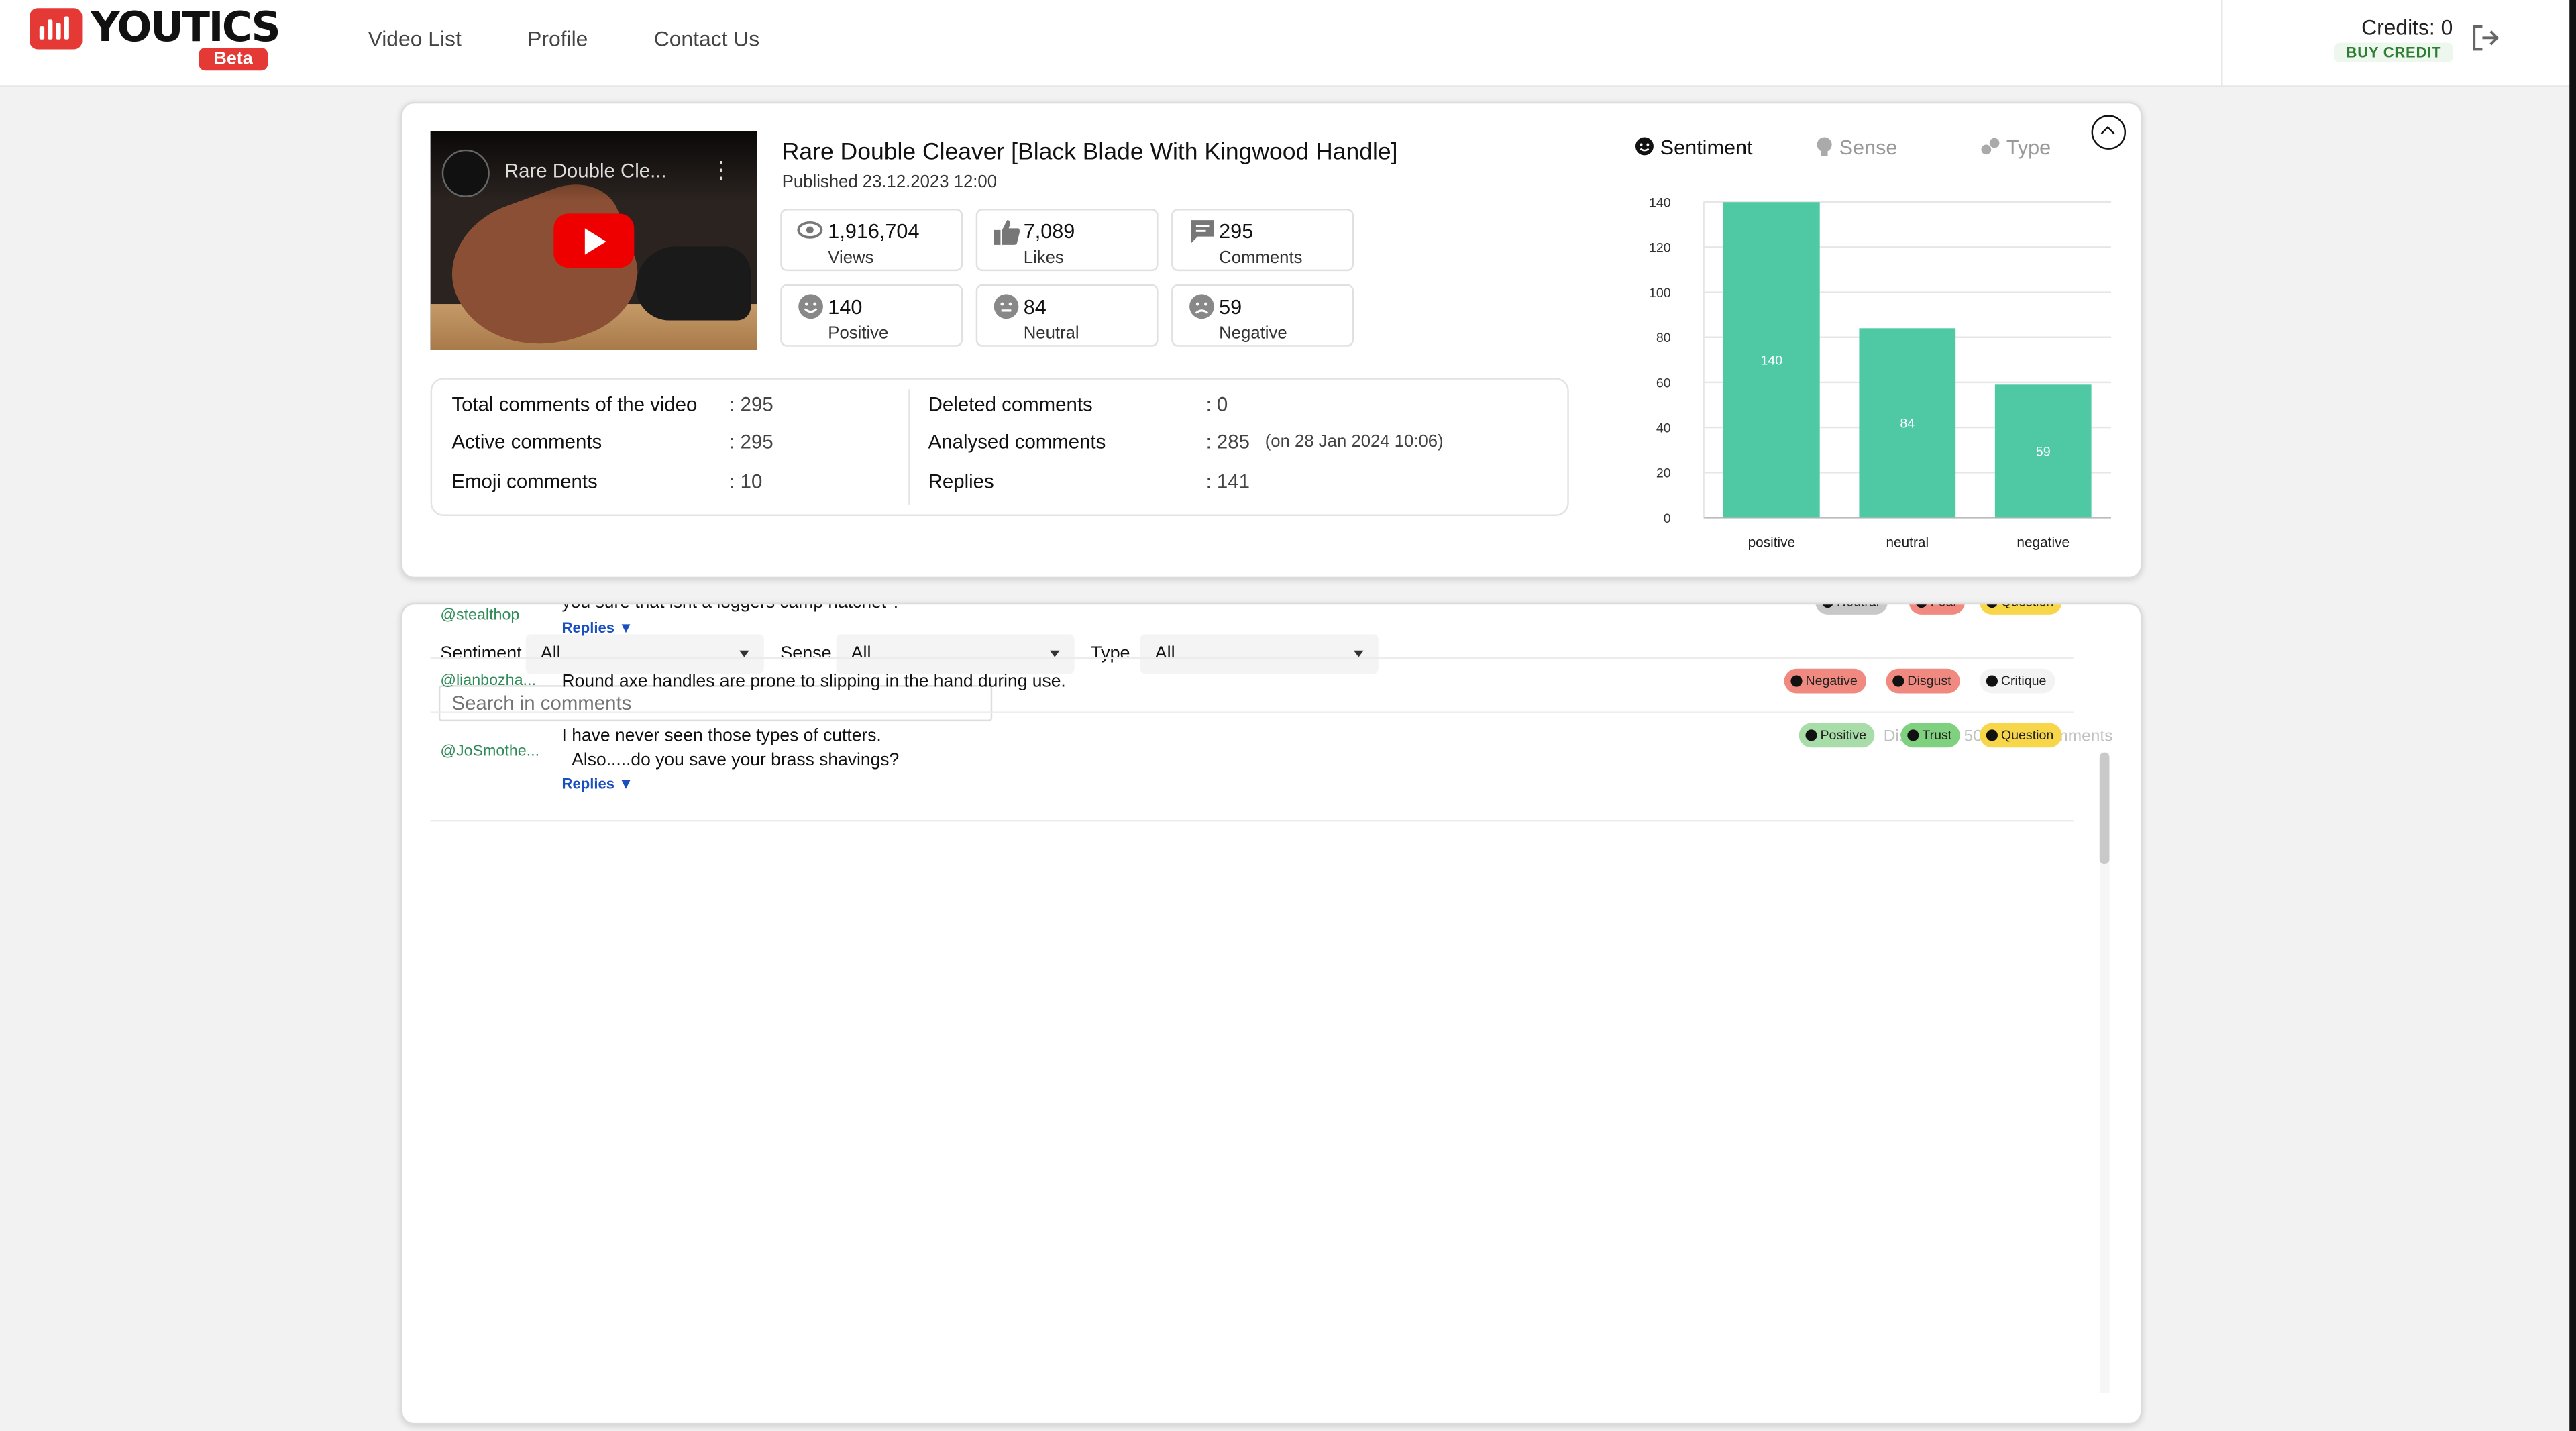  Describe the element at coordinates (810, 230) in the screenshot. I see `eye-icon` at that location.